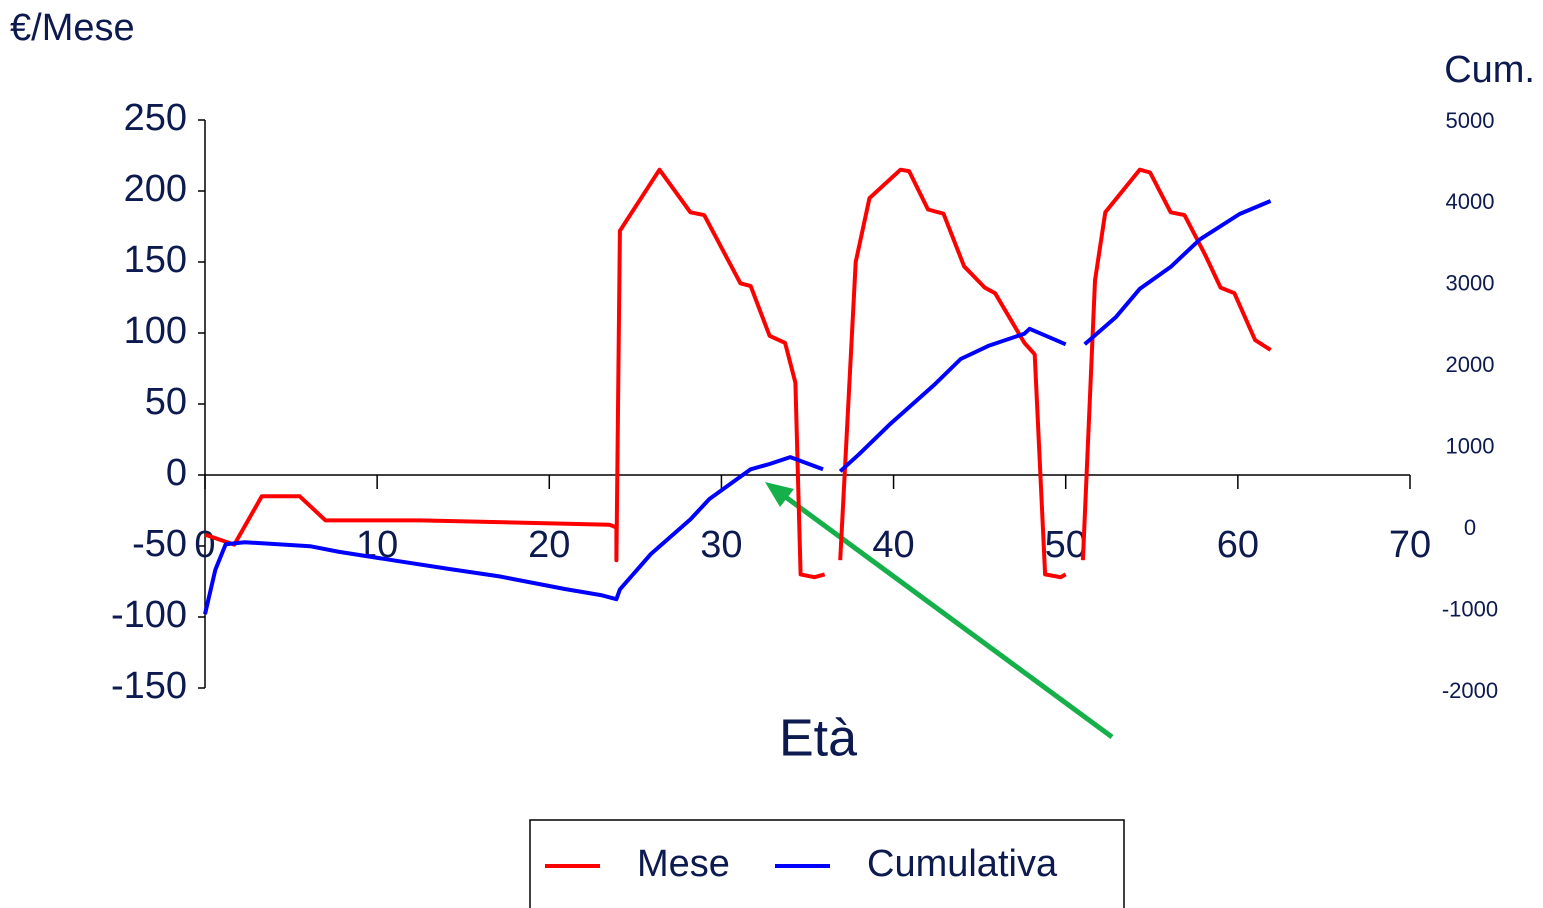 This screenshot has height=908, width=1543. I want to click on y-tick-label: 250, so click(155, 118).